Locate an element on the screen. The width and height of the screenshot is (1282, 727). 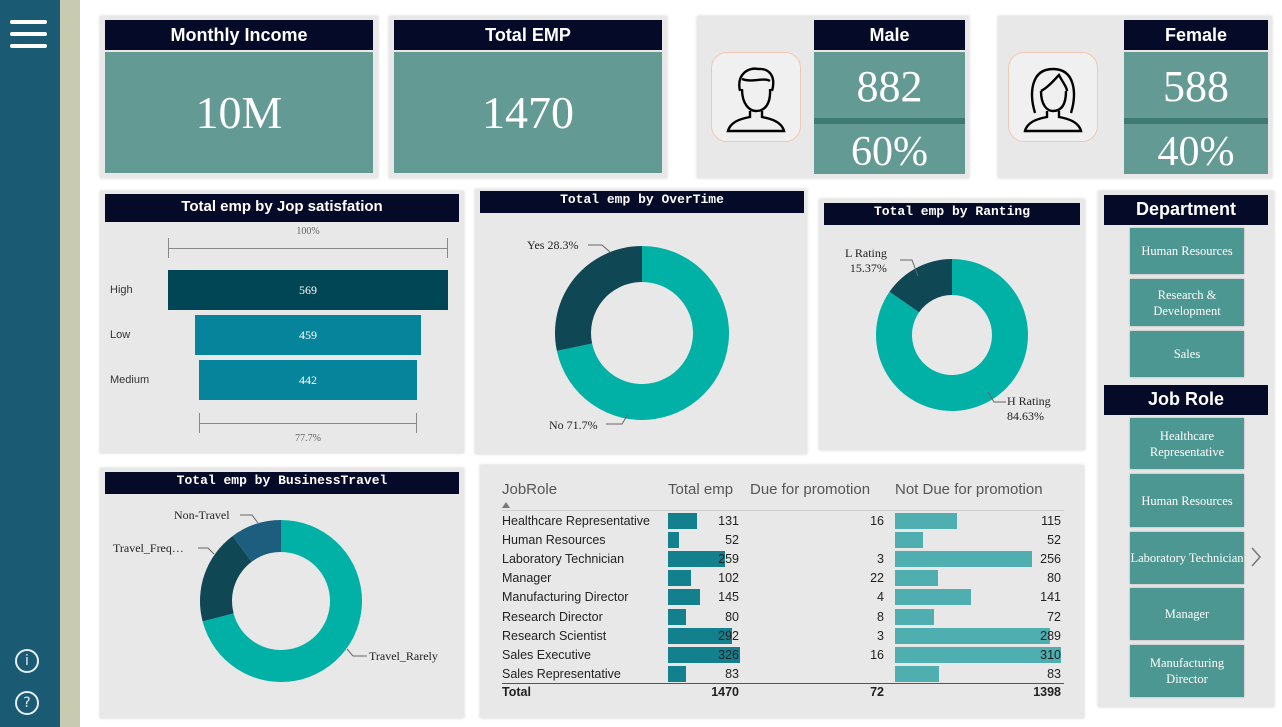
overtime-donut-chart is located at coordinates (642, 333).